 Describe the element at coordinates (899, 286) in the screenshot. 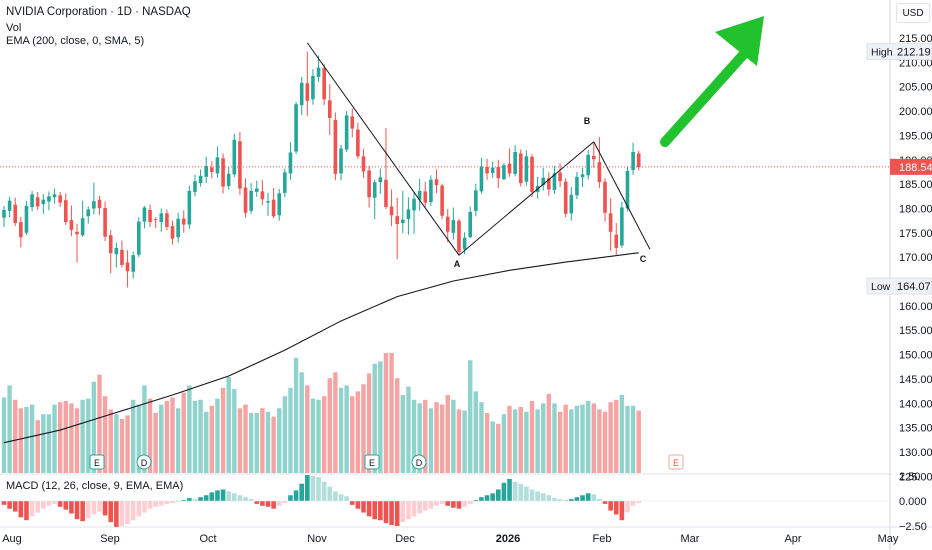

I see `low-badge` at that location.